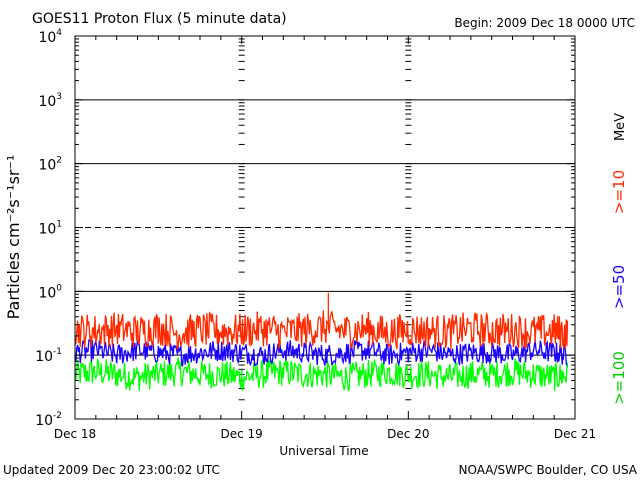 The height and width of the screenshot is (480, 640). What do you see at coordinates (575, 434) in the screenshot?
I see `x-tick-label: Dec 21` at bounding box center [575, 434].